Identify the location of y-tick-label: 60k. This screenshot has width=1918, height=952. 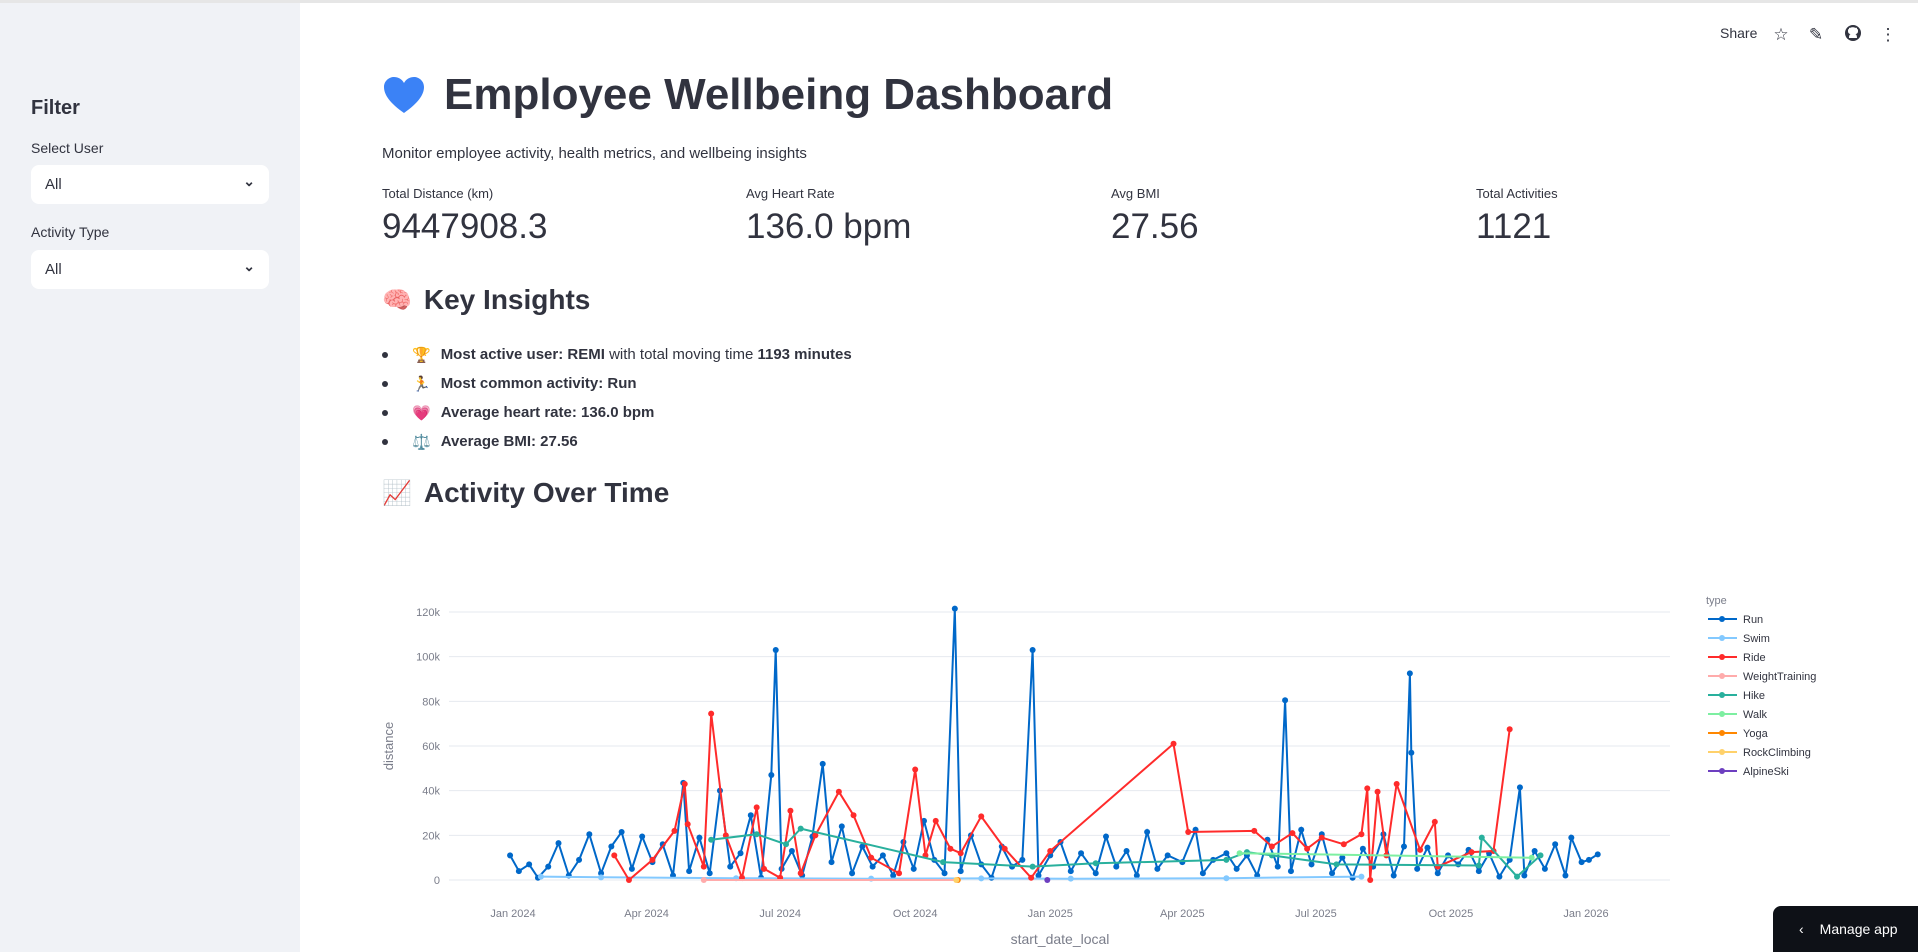
(431, 747).